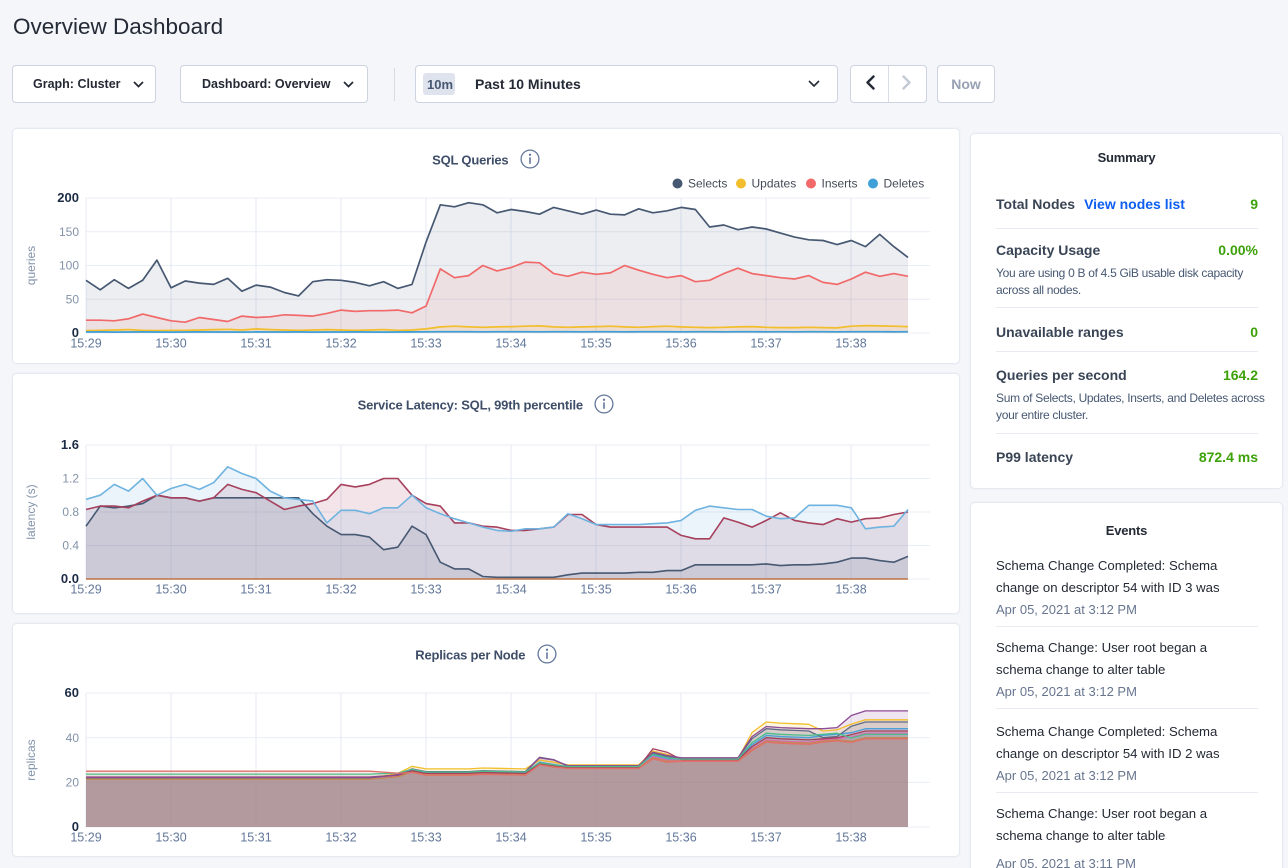  Describe the element at coordinates (70, 479) in the screenshot. I see `svg-text: 1.2` at that location.